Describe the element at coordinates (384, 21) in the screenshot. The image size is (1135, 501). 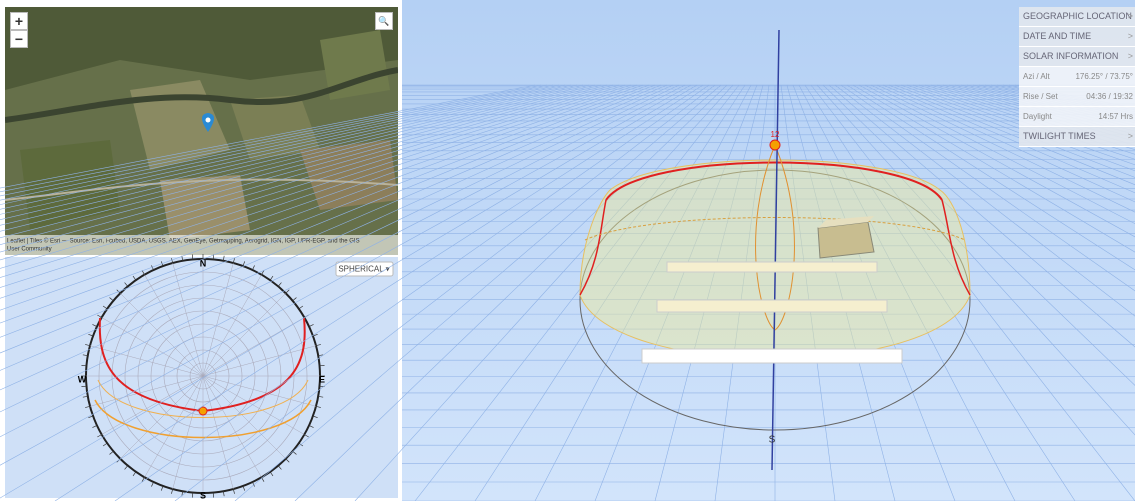
I see `search: 🔍` at that location.